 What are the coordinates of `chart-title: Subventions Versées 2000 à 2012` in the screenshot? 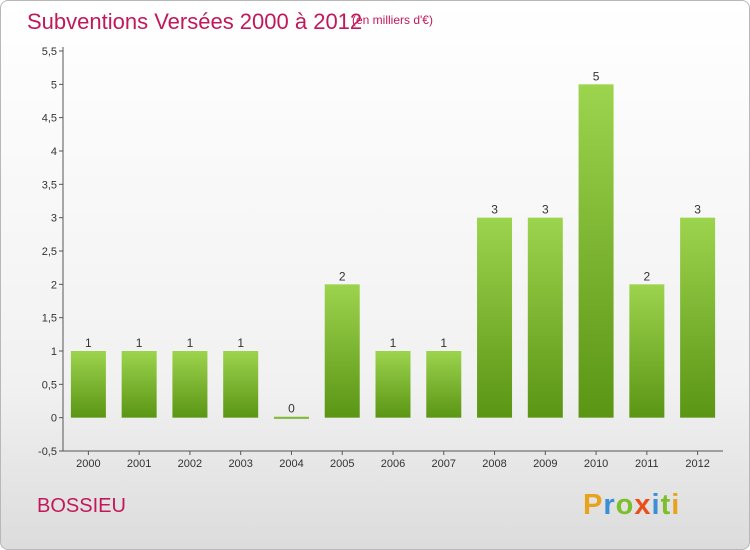 It's located at (195, 21).